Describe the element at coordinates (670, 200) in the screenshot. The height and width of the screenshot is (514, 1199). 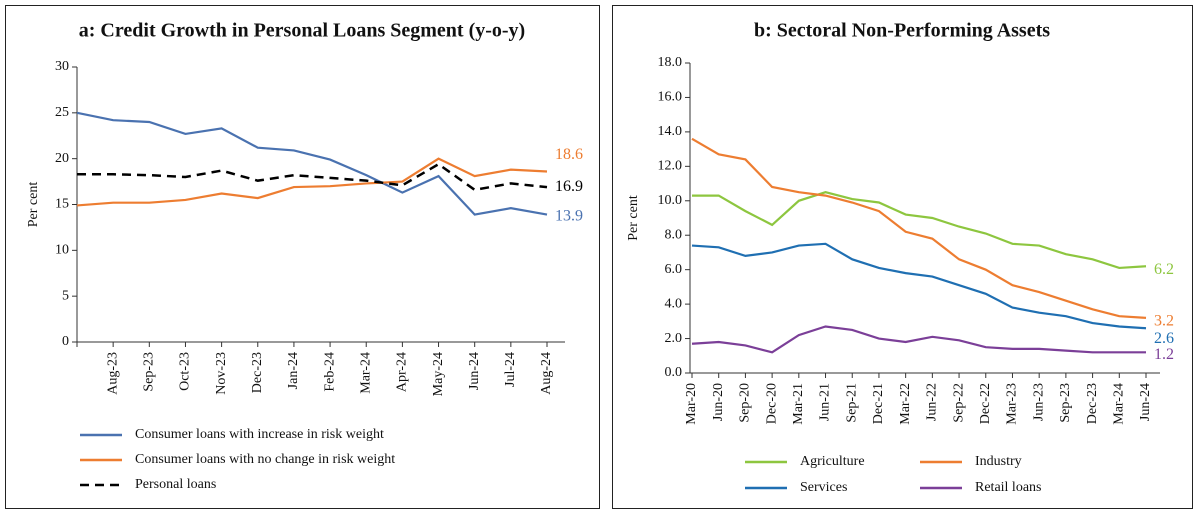
I see `y-tick-label: 10.0` at that location.